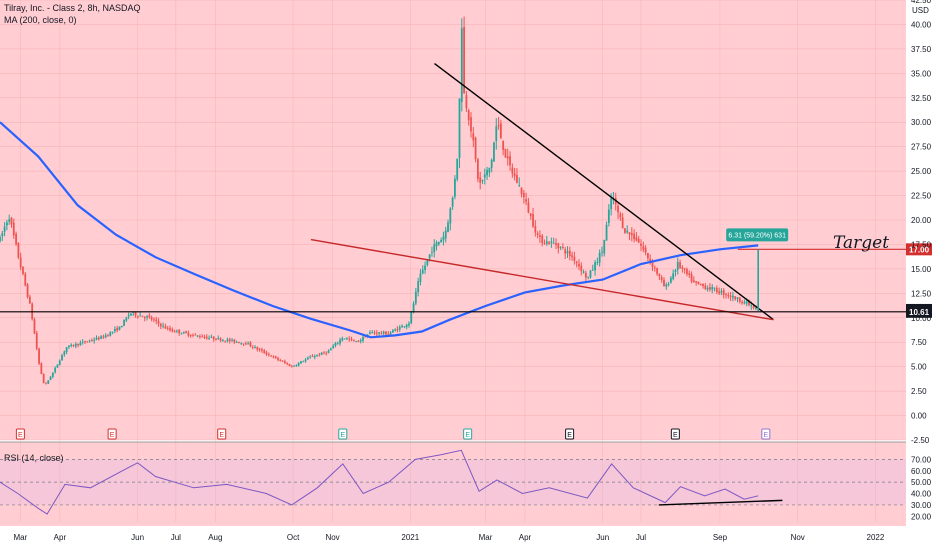  What do you see at coordinates (876, 537) in the screenshot?
I see `time-tick-label: 2022` at bounding box center [876, 537].